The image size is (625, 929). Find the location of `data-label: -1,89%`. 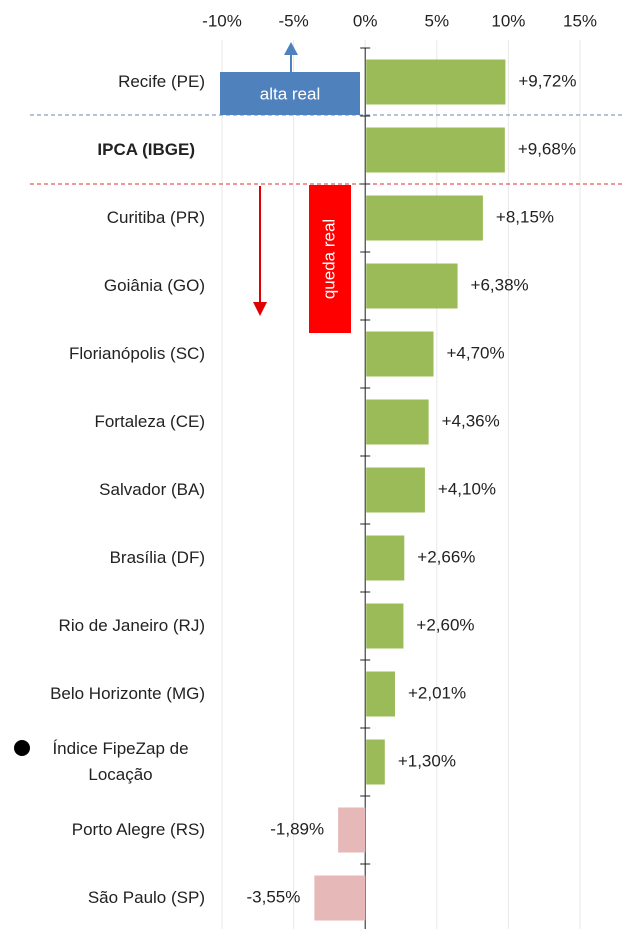

data-label: -1,89% is located at coordinates (297, 828).